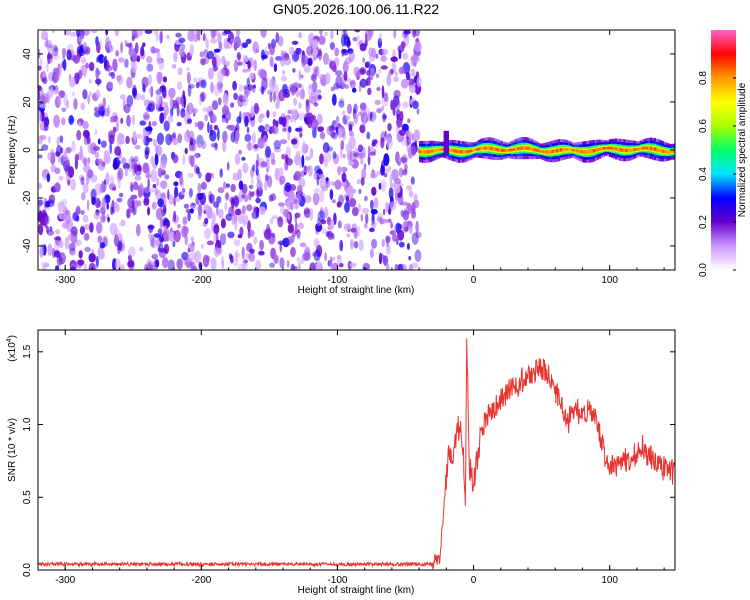 The height and width of the screenshot is (600, 750). I want to click on colorbar-gradient, so click(723, 150).